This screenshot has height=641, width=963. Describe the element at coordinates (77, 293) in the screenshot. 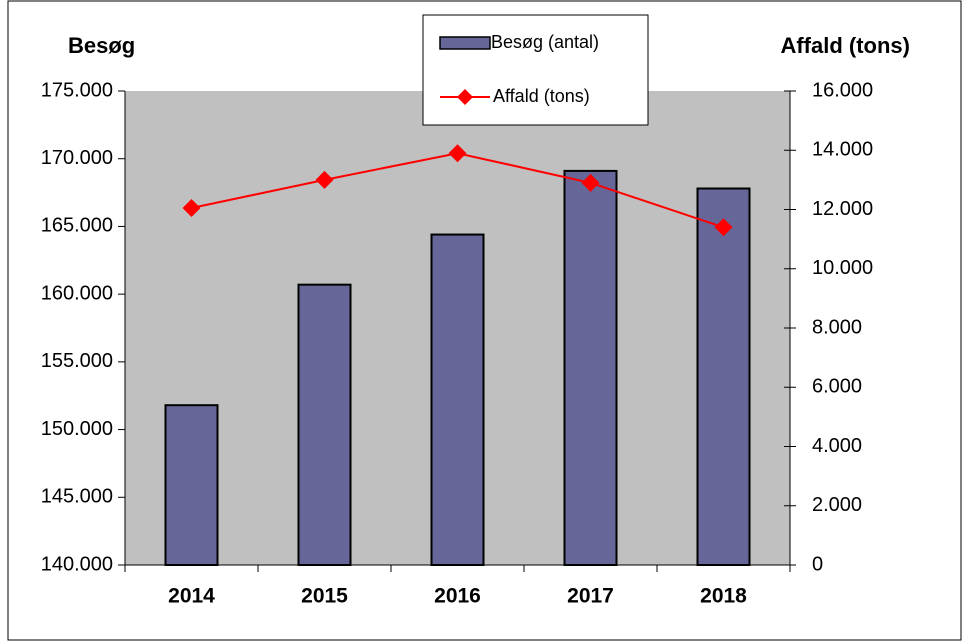

I see `y-tick-label: 160.000` at that location.